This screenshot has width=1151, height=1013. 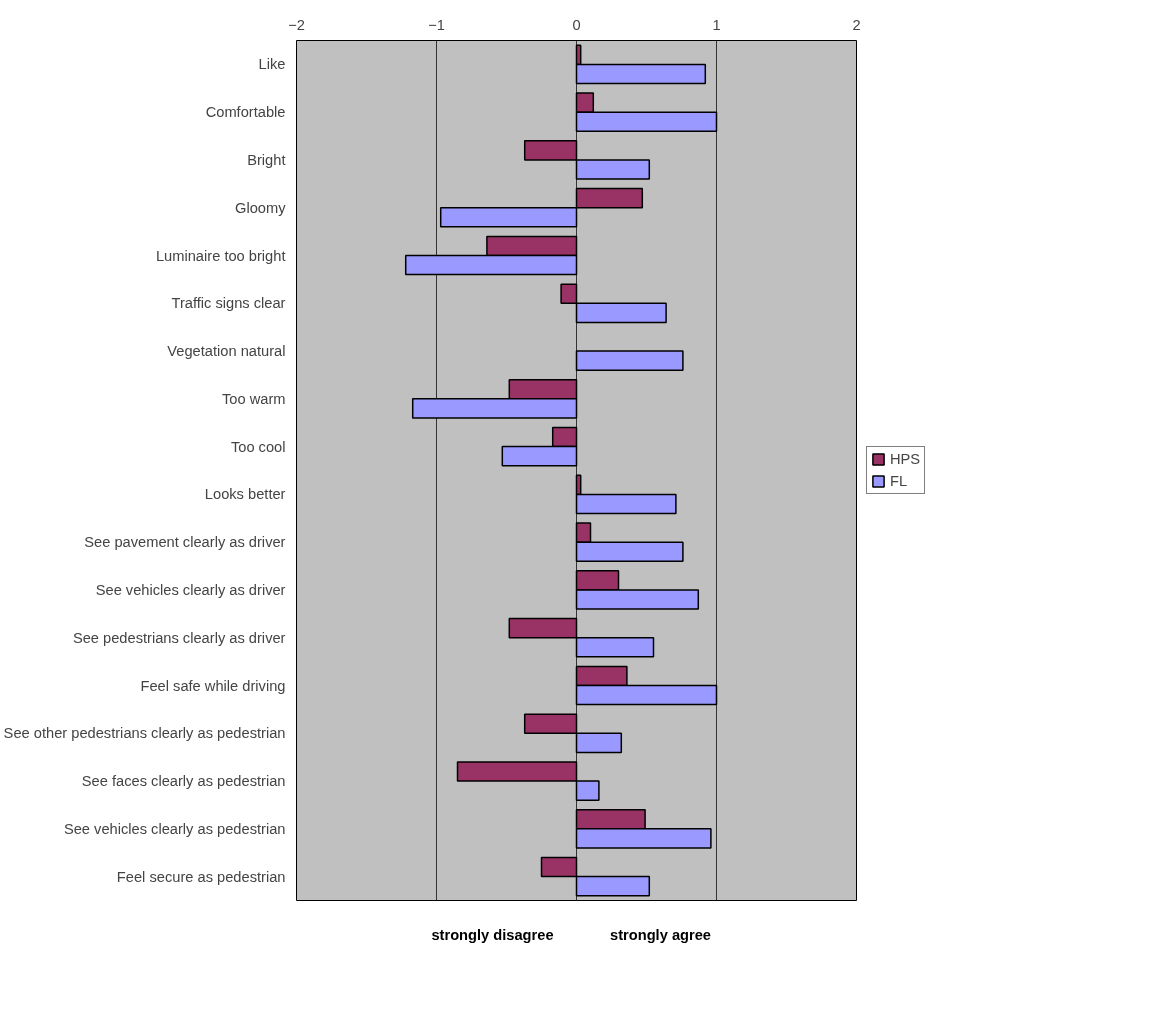 I want to click on legend-label: FL, so click(x=899, y=481).